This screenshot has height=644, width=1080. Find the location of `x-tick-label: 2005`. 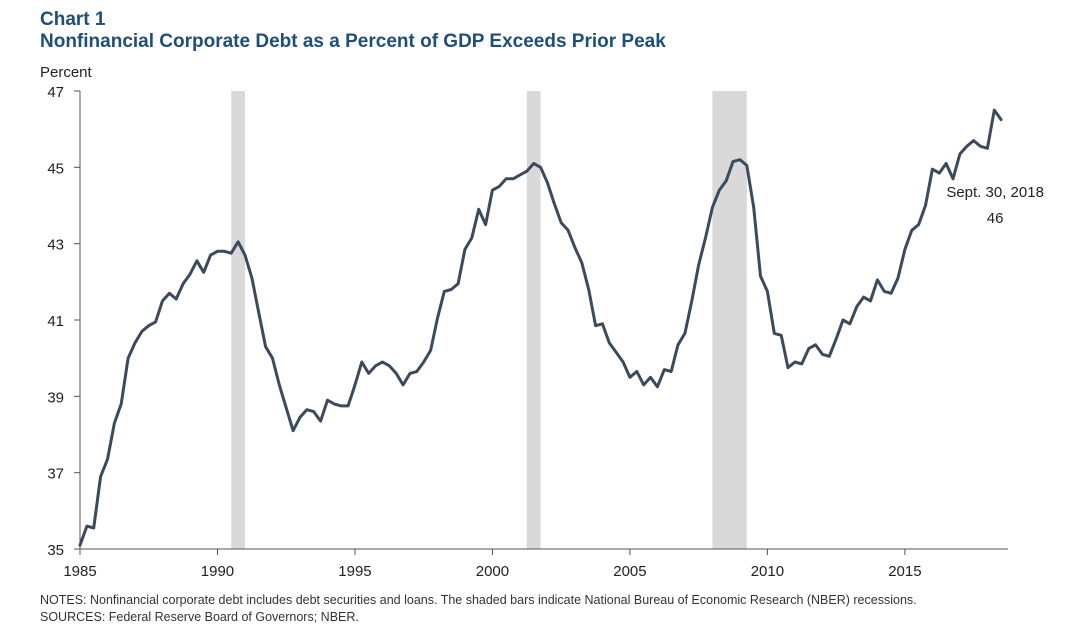

x-tick-label: 2005 is located at coordinates (629, 571).